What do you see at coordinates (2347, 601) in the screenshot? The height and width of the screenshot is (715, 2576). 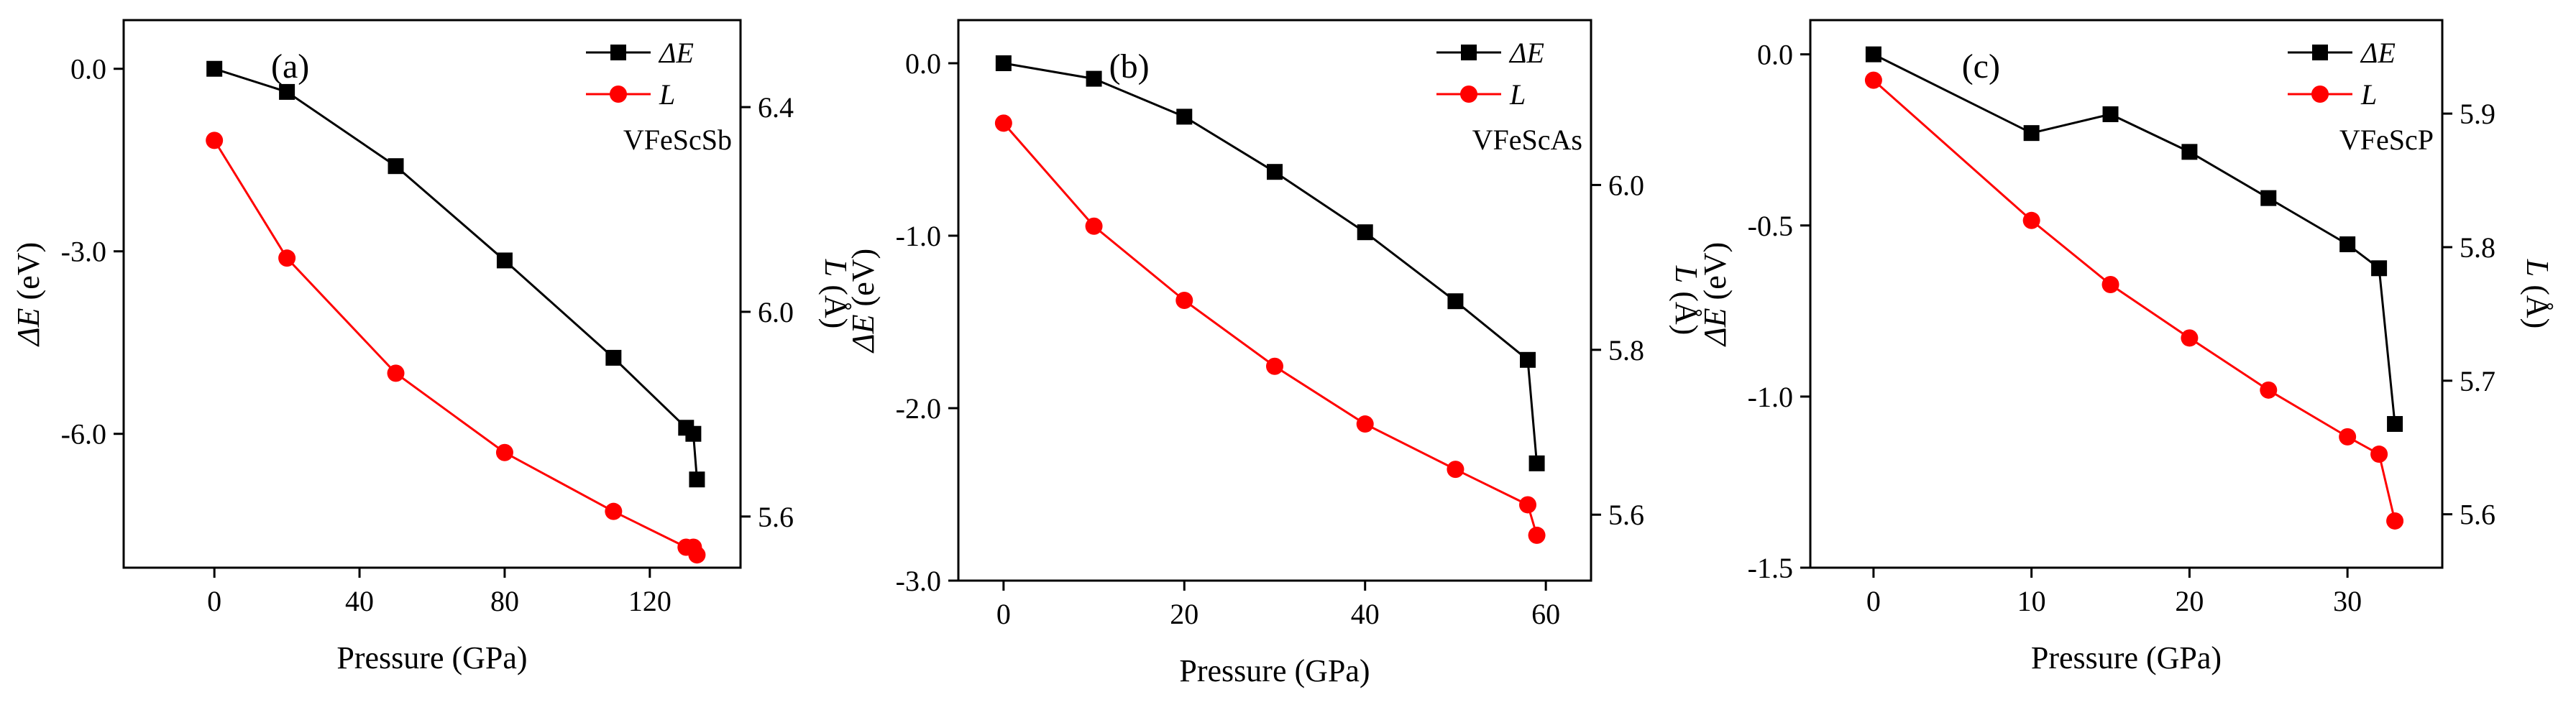 I see `x-tick-label: 30` at bounding box center [2347, 601].